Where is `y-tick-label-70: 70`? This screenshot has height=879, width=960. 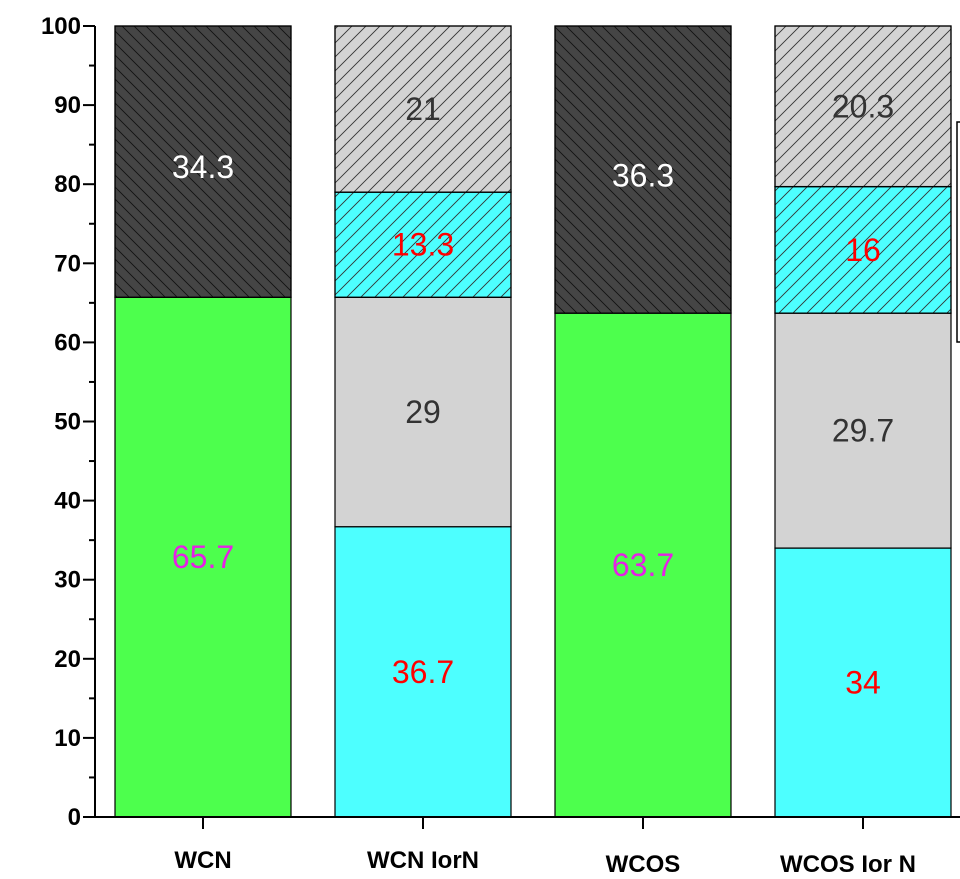 y-tick-label-70: 70 is located at coordinates (67, 263).